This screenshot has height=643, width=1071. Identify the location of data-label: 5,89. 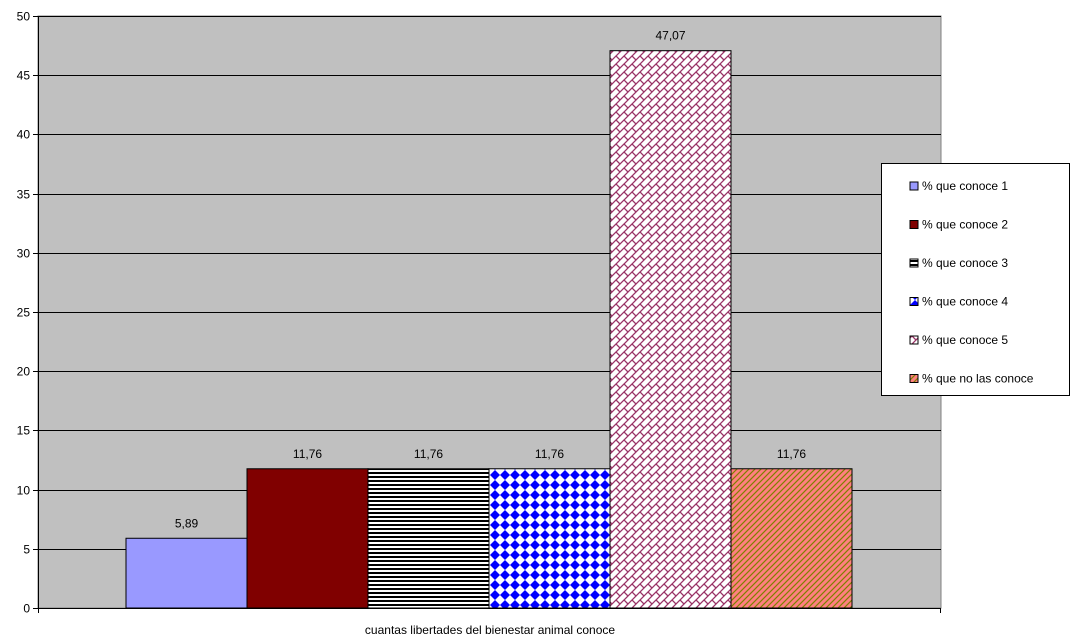
(187, 523).